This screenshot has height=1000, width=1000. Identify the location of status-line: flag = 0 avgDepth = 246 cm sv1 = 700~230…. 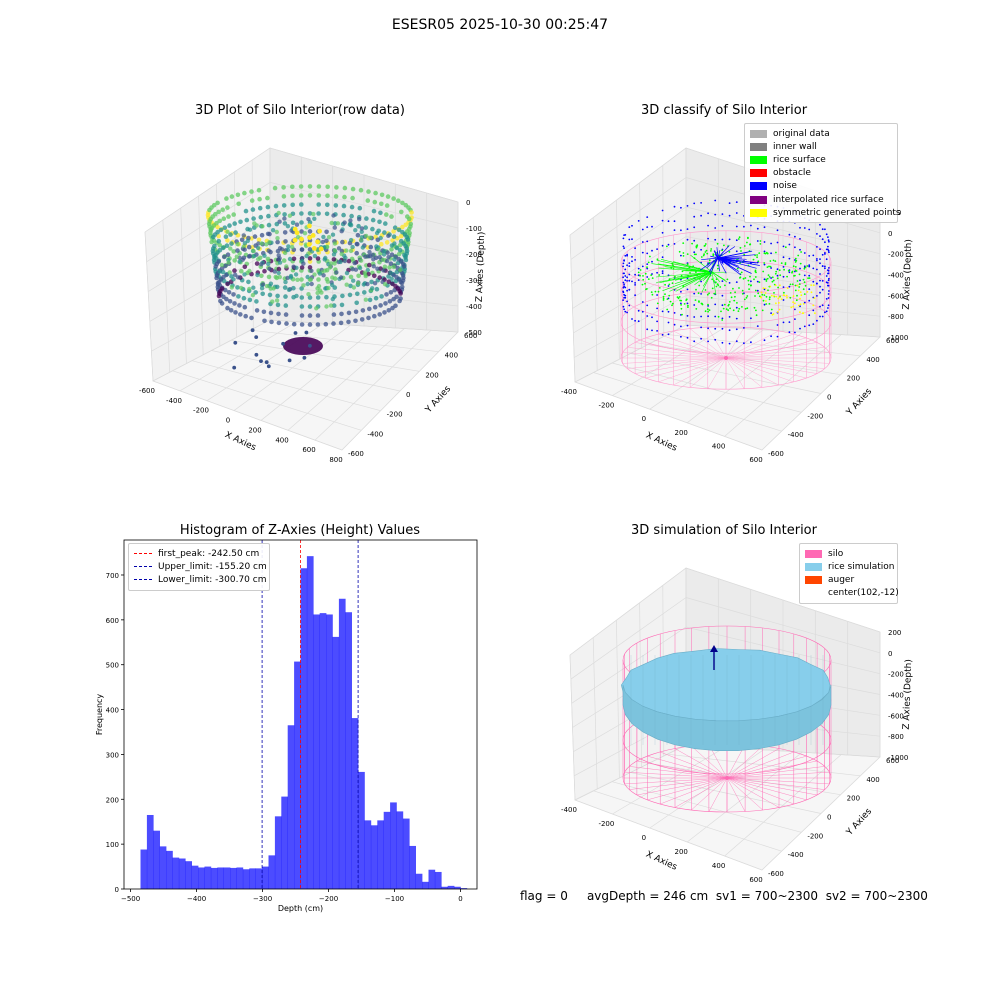
(724, 896).